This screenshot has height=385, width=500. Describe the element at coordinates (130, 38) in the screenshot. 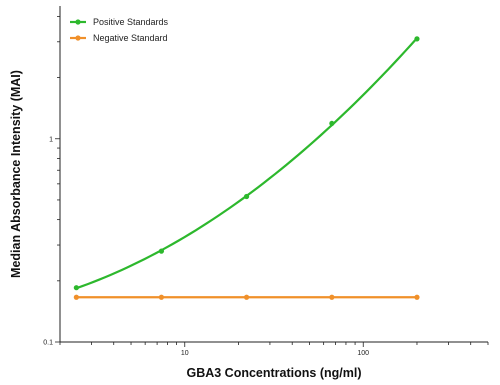

I see `legend-label: Negative Standard` at that location.